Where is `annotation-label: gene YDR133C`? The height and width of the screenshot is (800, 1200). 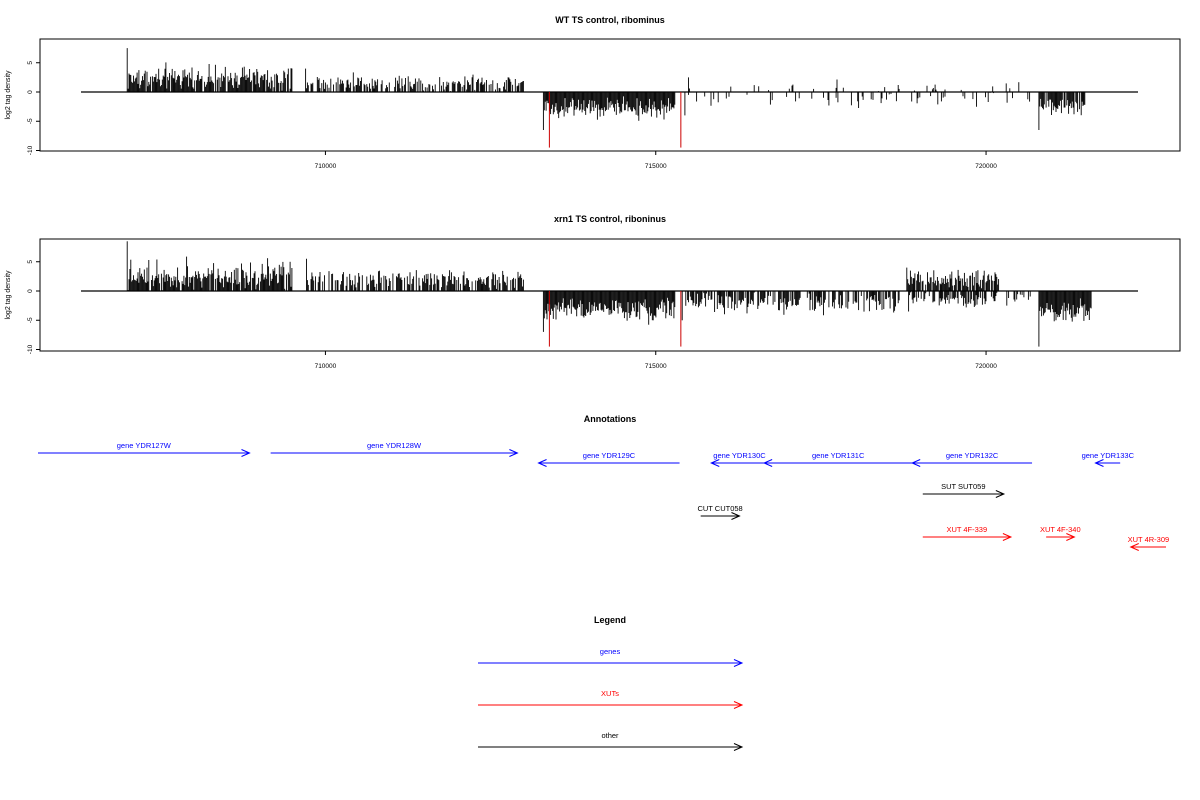
annotation-label: gene YDR133C is located at coordinates (1108, 455).